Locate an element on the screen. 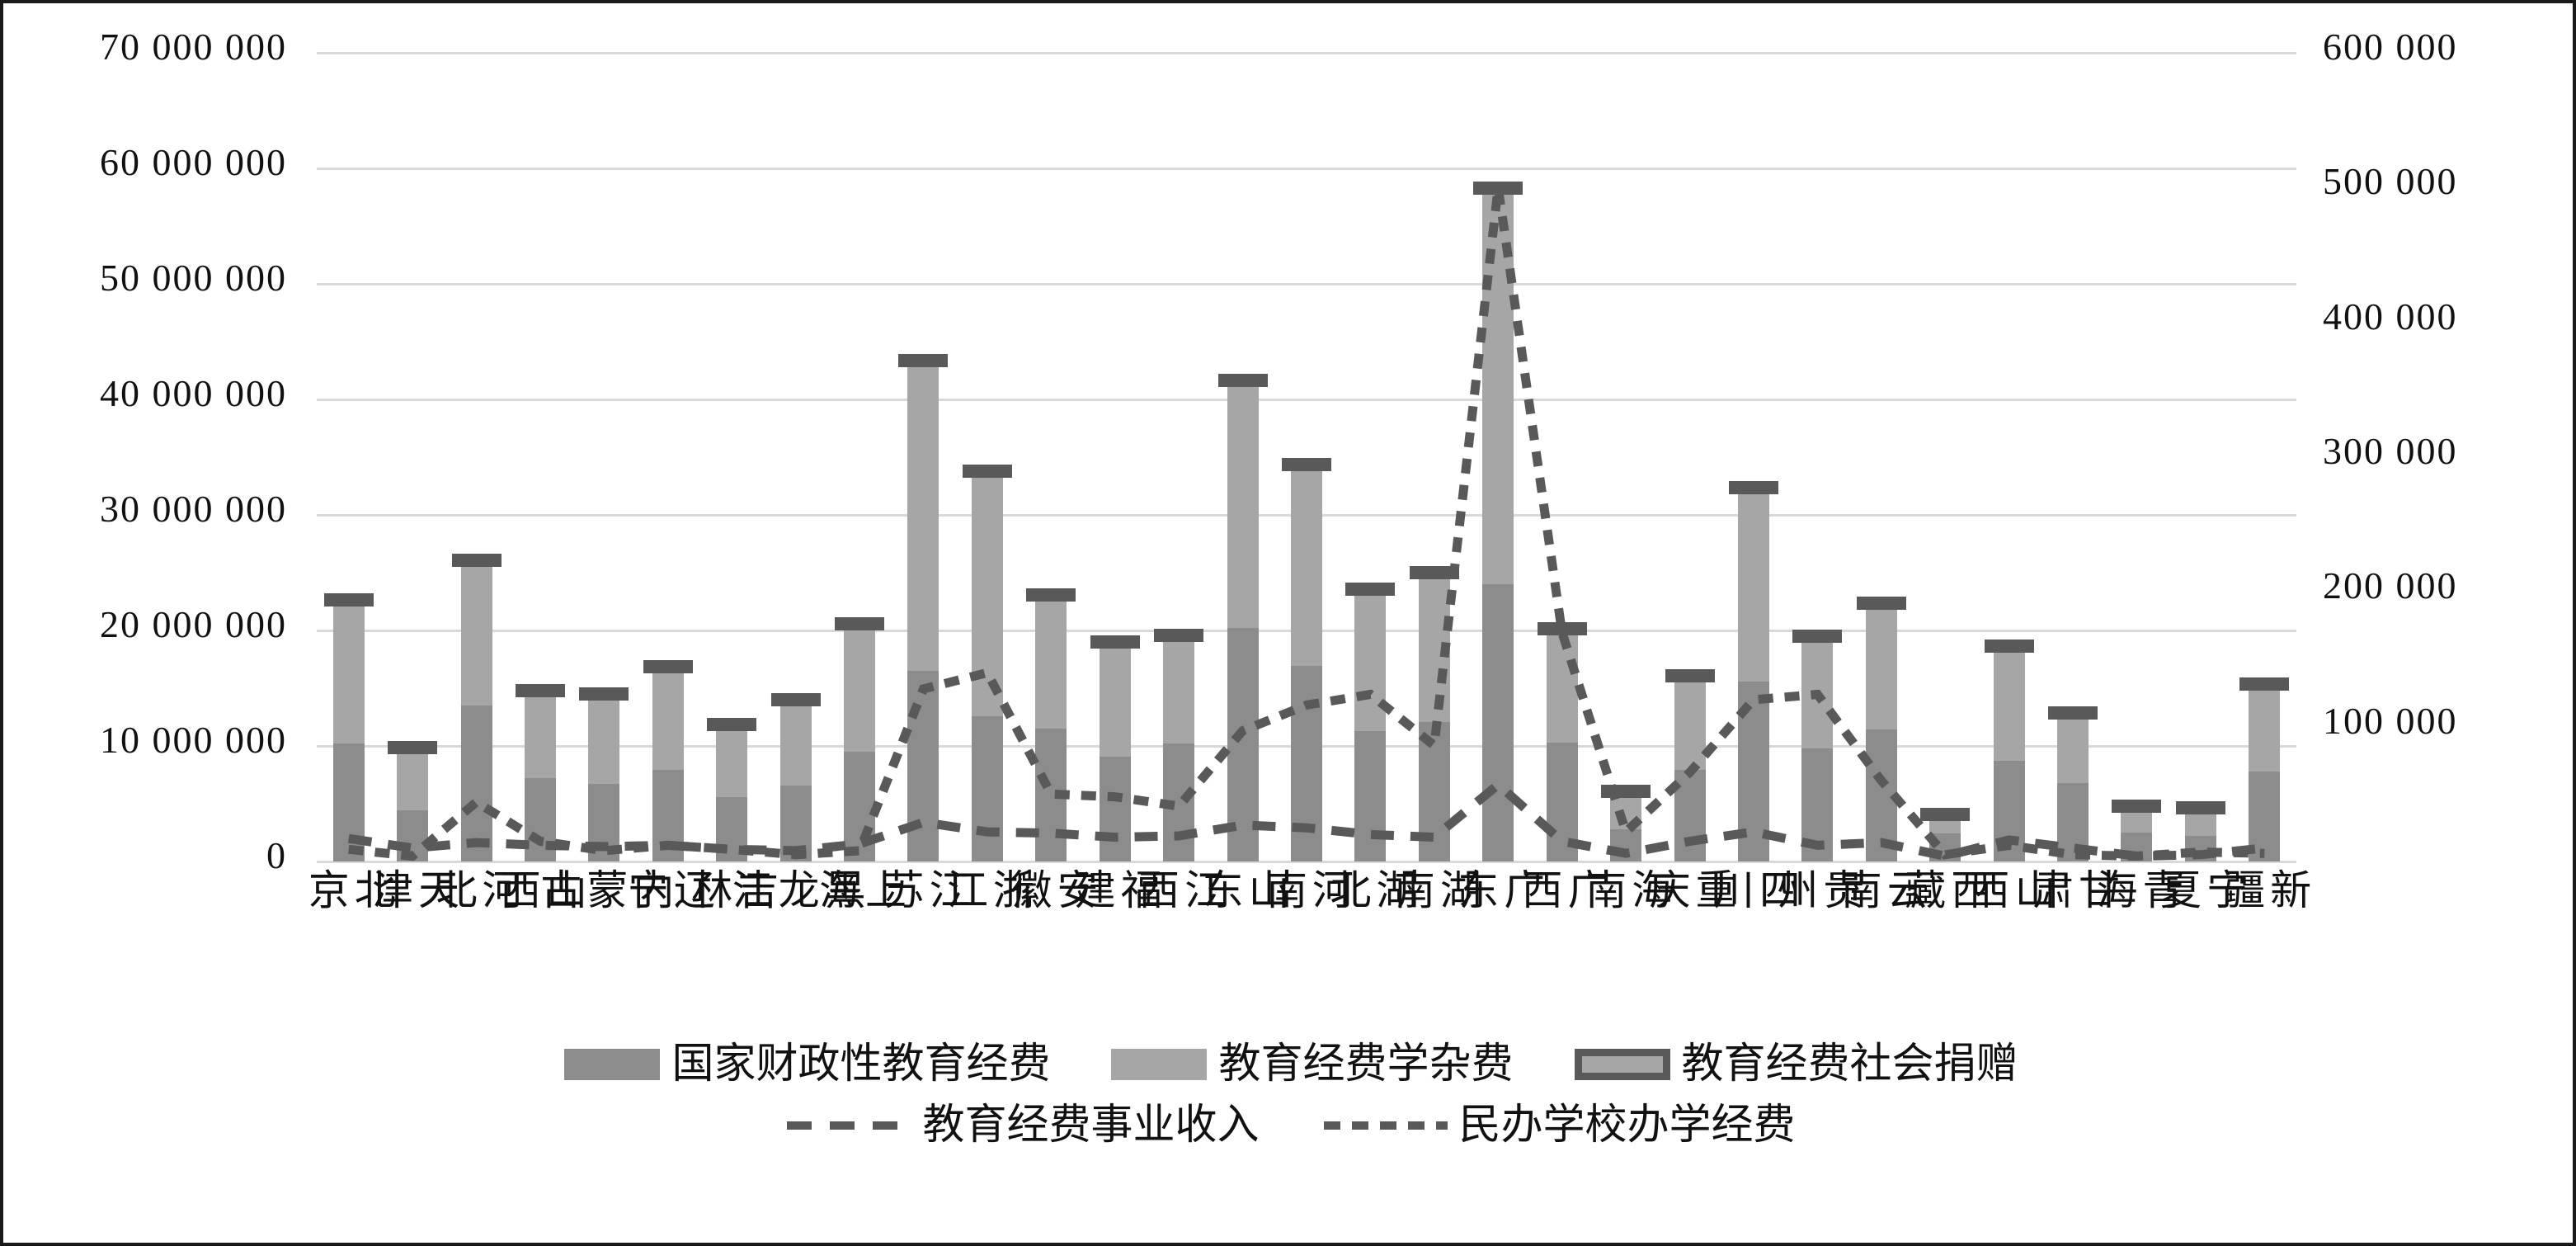 This screenshot has height=1246, width=2576. left-axis-tick-label: 0 is located at coordinates (276, 855).